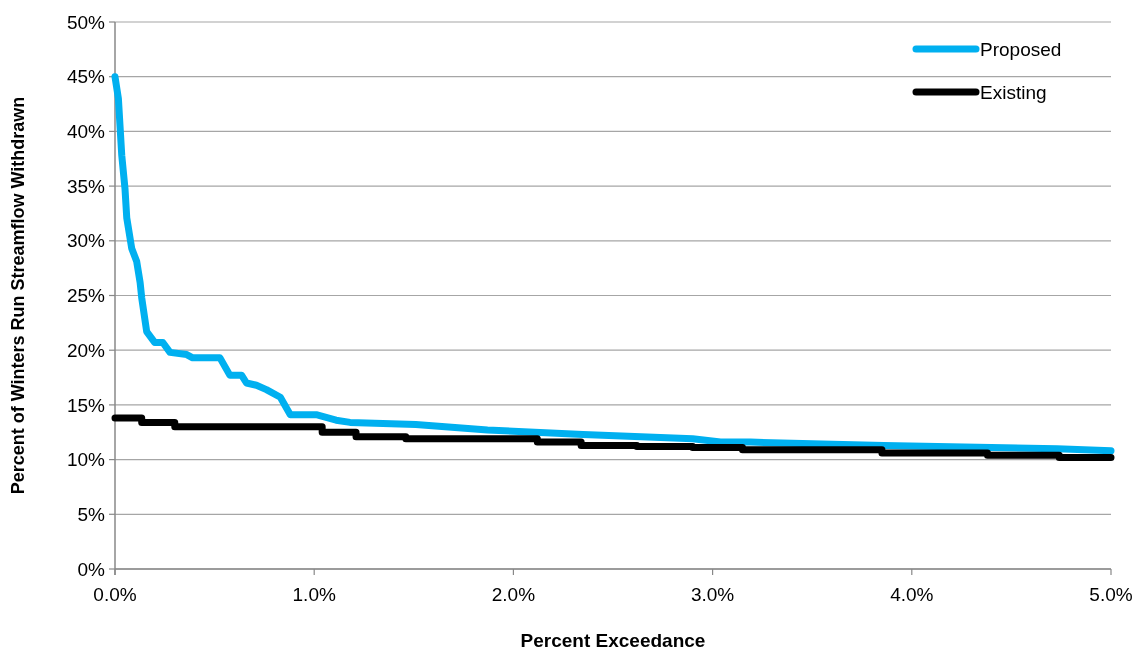 This screenshot has width=1141, height=655. I want to click on y-tick-label: 40%, so click(86, 132).